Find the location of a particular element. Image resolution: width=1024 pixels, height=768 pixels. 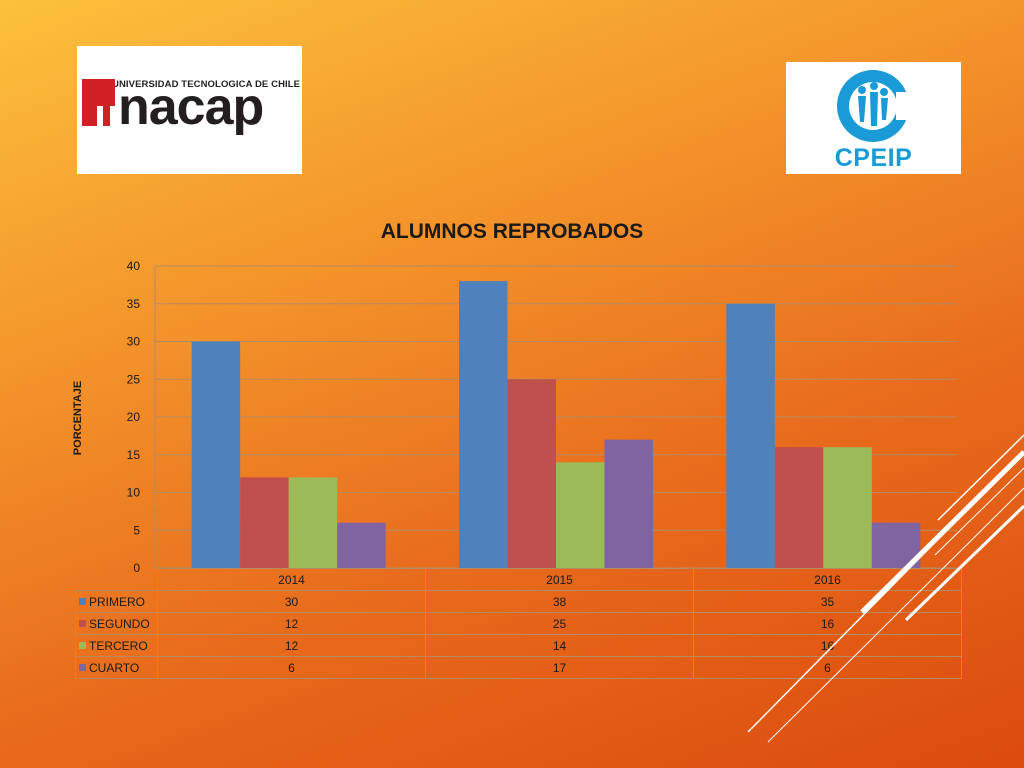

y-tick-label: 20 is located at coordinates (134, 417).